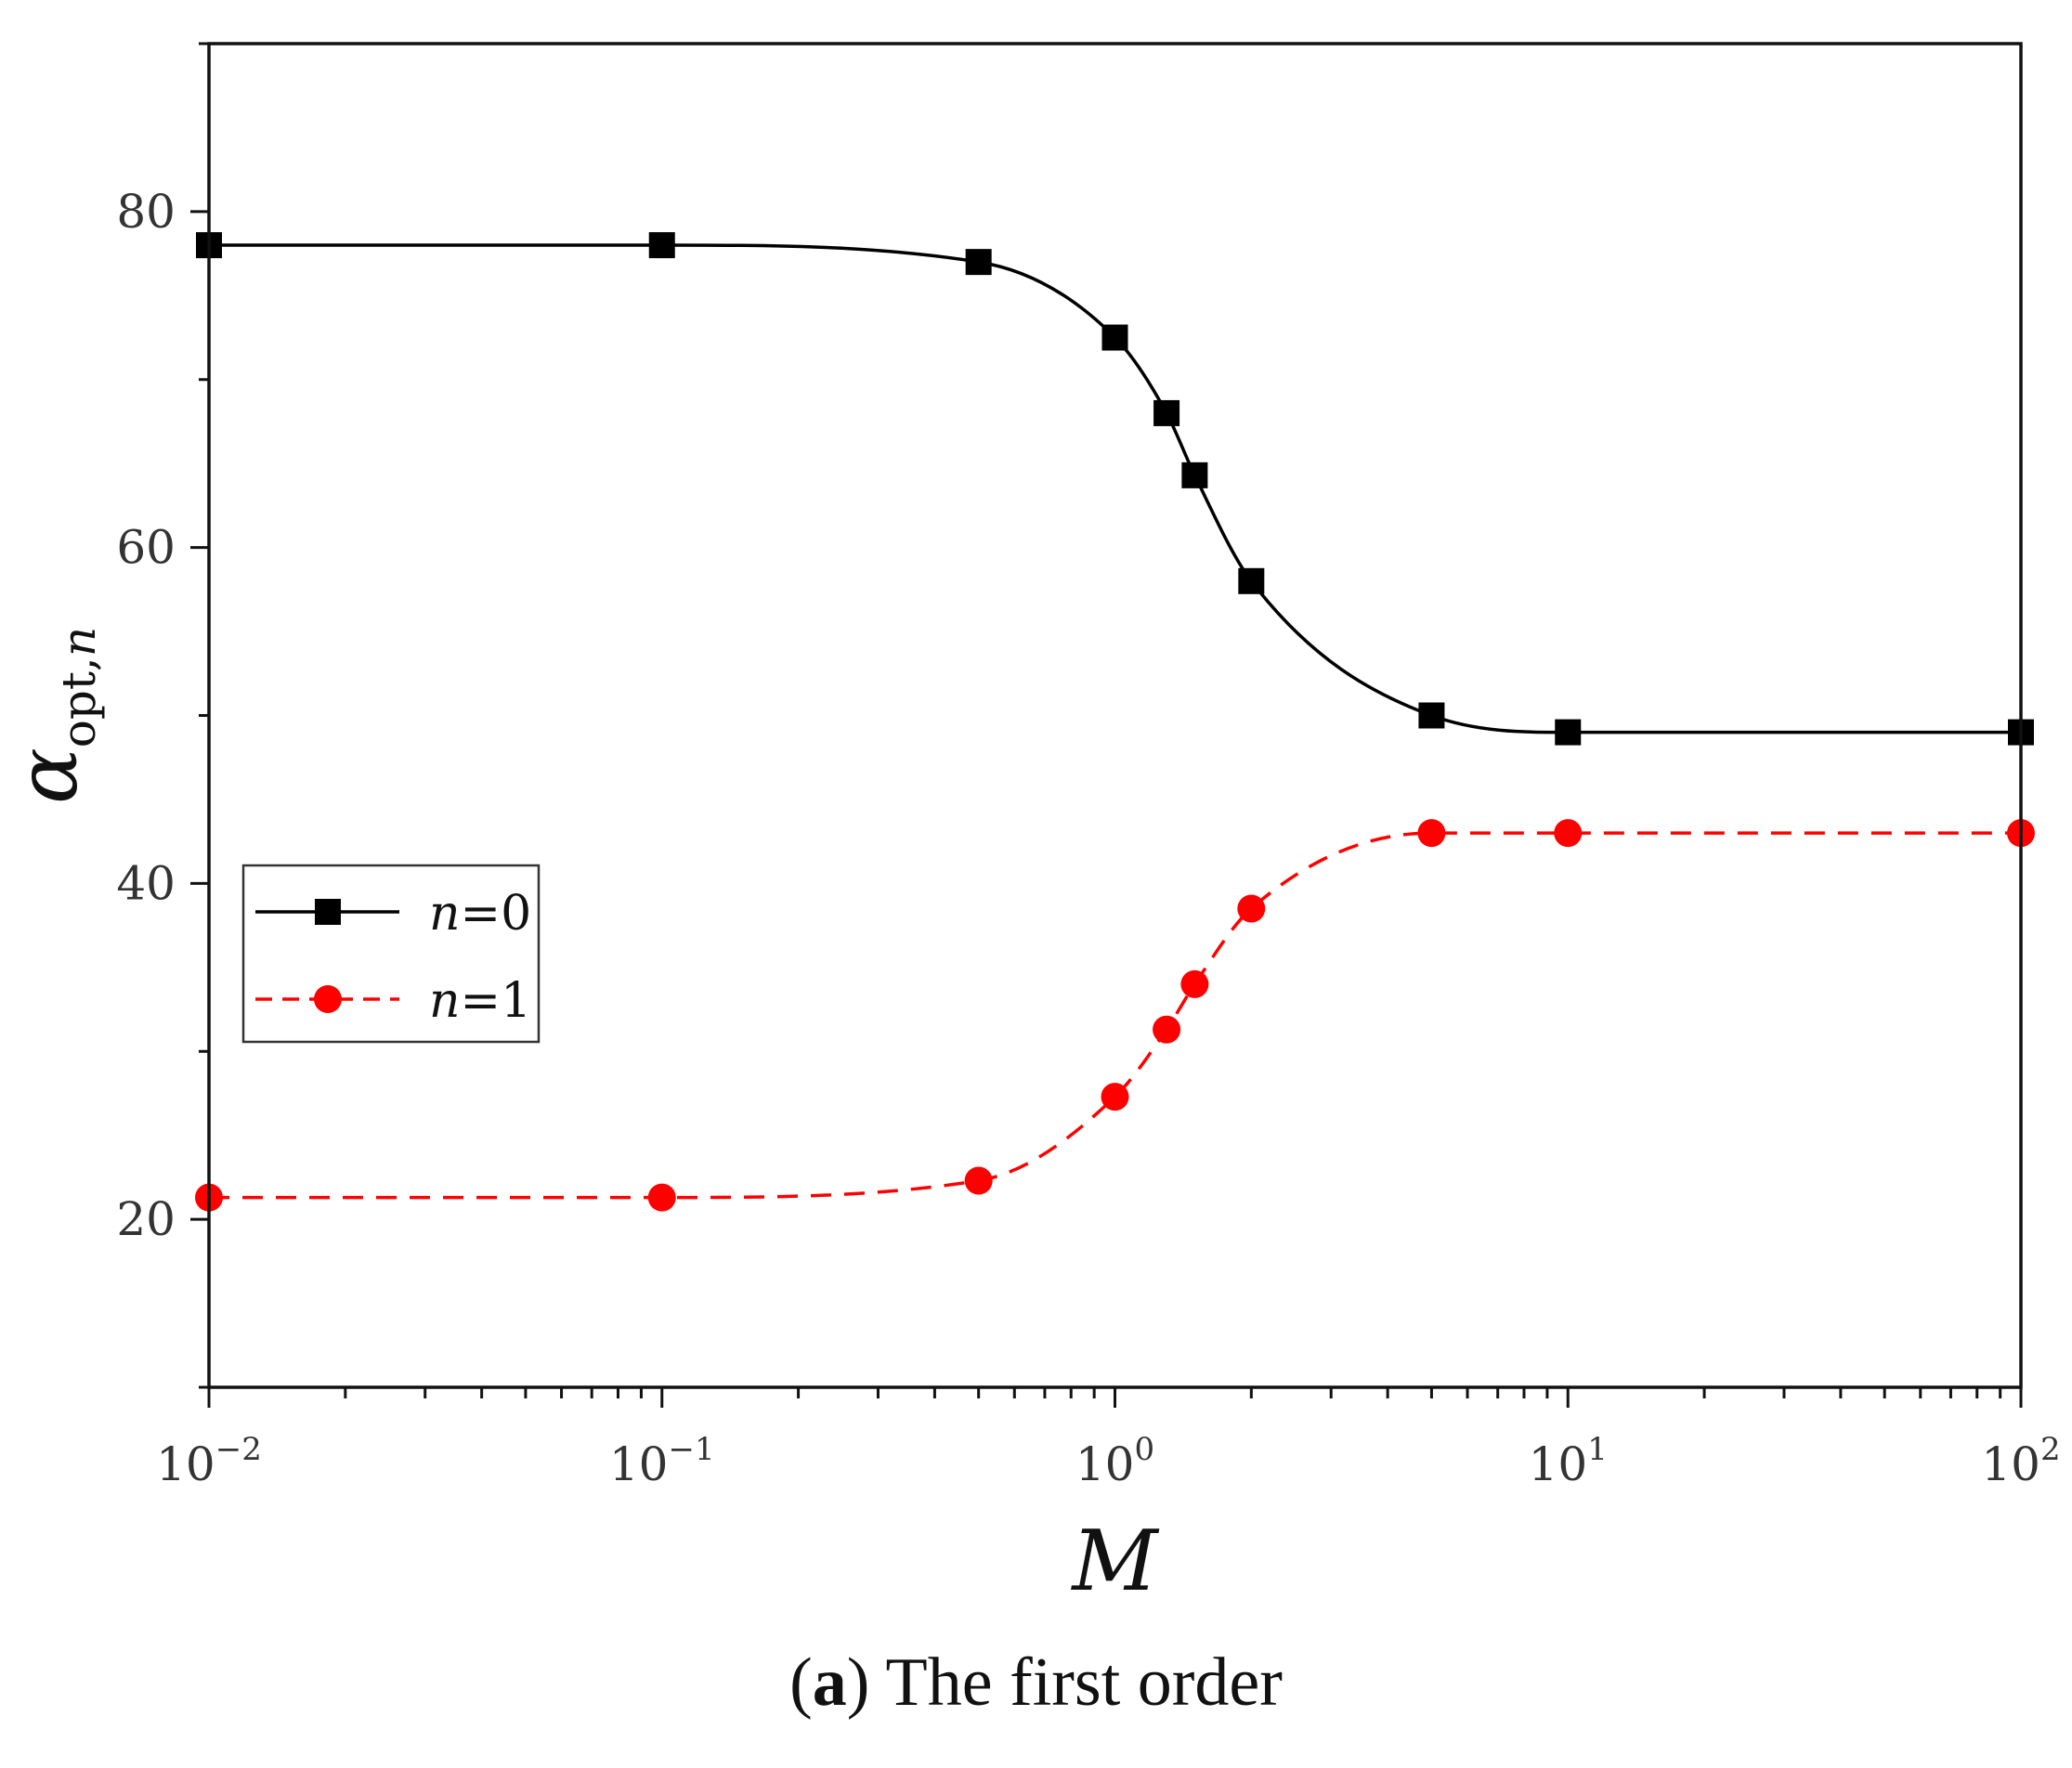 The image size is (2072, 1768). I want to click on y-tick-label: 20, so click(146, 1219).